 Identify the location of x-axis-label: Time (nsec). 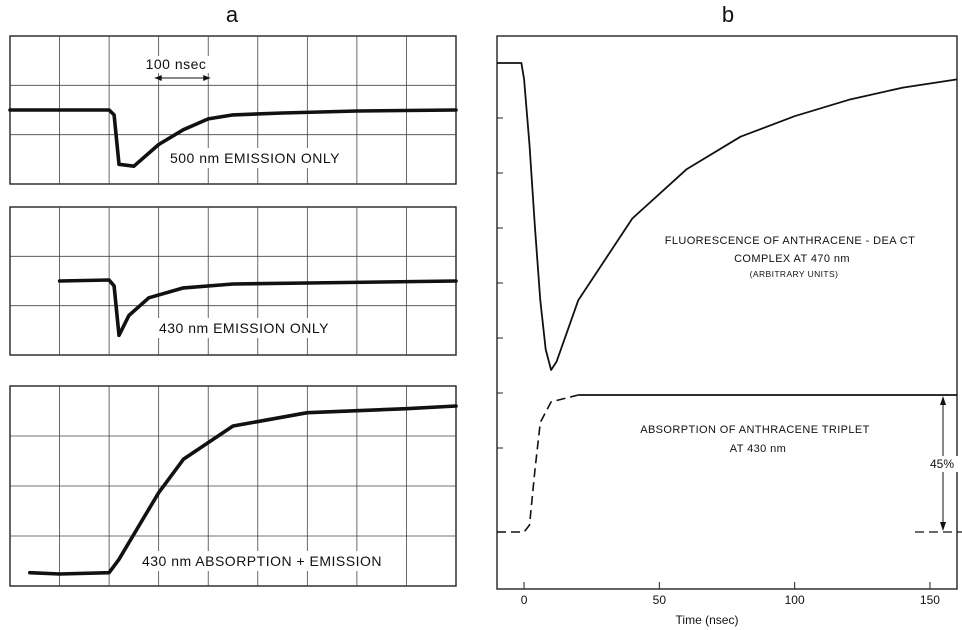
(707, 620).